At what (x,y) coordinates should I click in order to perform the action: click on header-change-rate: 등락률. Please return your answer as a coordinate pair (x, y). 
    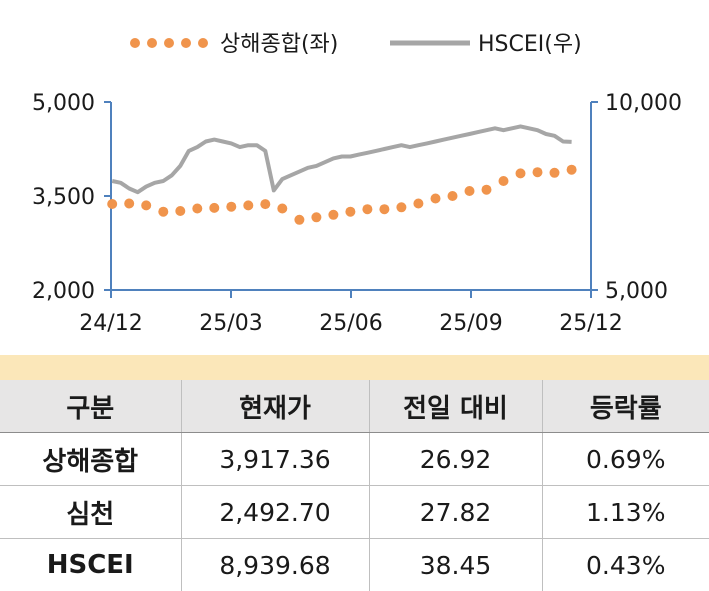
    Looking at the image, I should click on (625, 406).